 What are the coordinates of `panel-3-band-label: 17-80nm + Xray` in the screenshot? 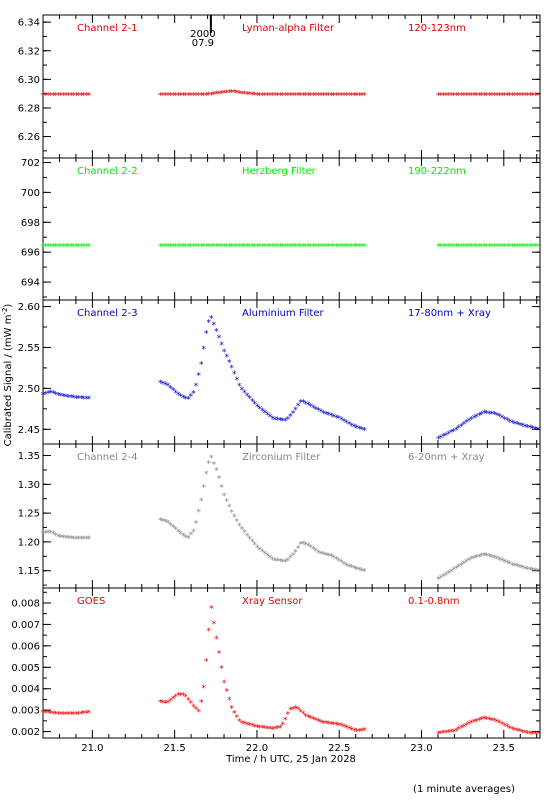 It's located at (449, 313).